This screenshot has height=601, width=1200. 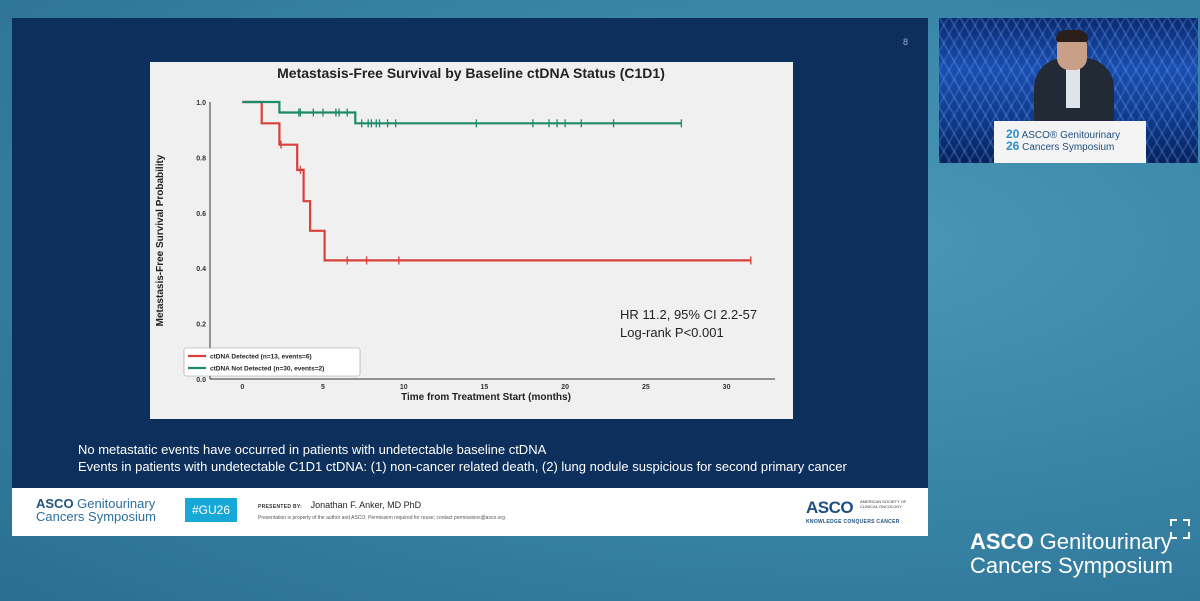 I want to click on legend-label-1: ctDNA Detected (n=13, events=6), so click(x=261, y=357).